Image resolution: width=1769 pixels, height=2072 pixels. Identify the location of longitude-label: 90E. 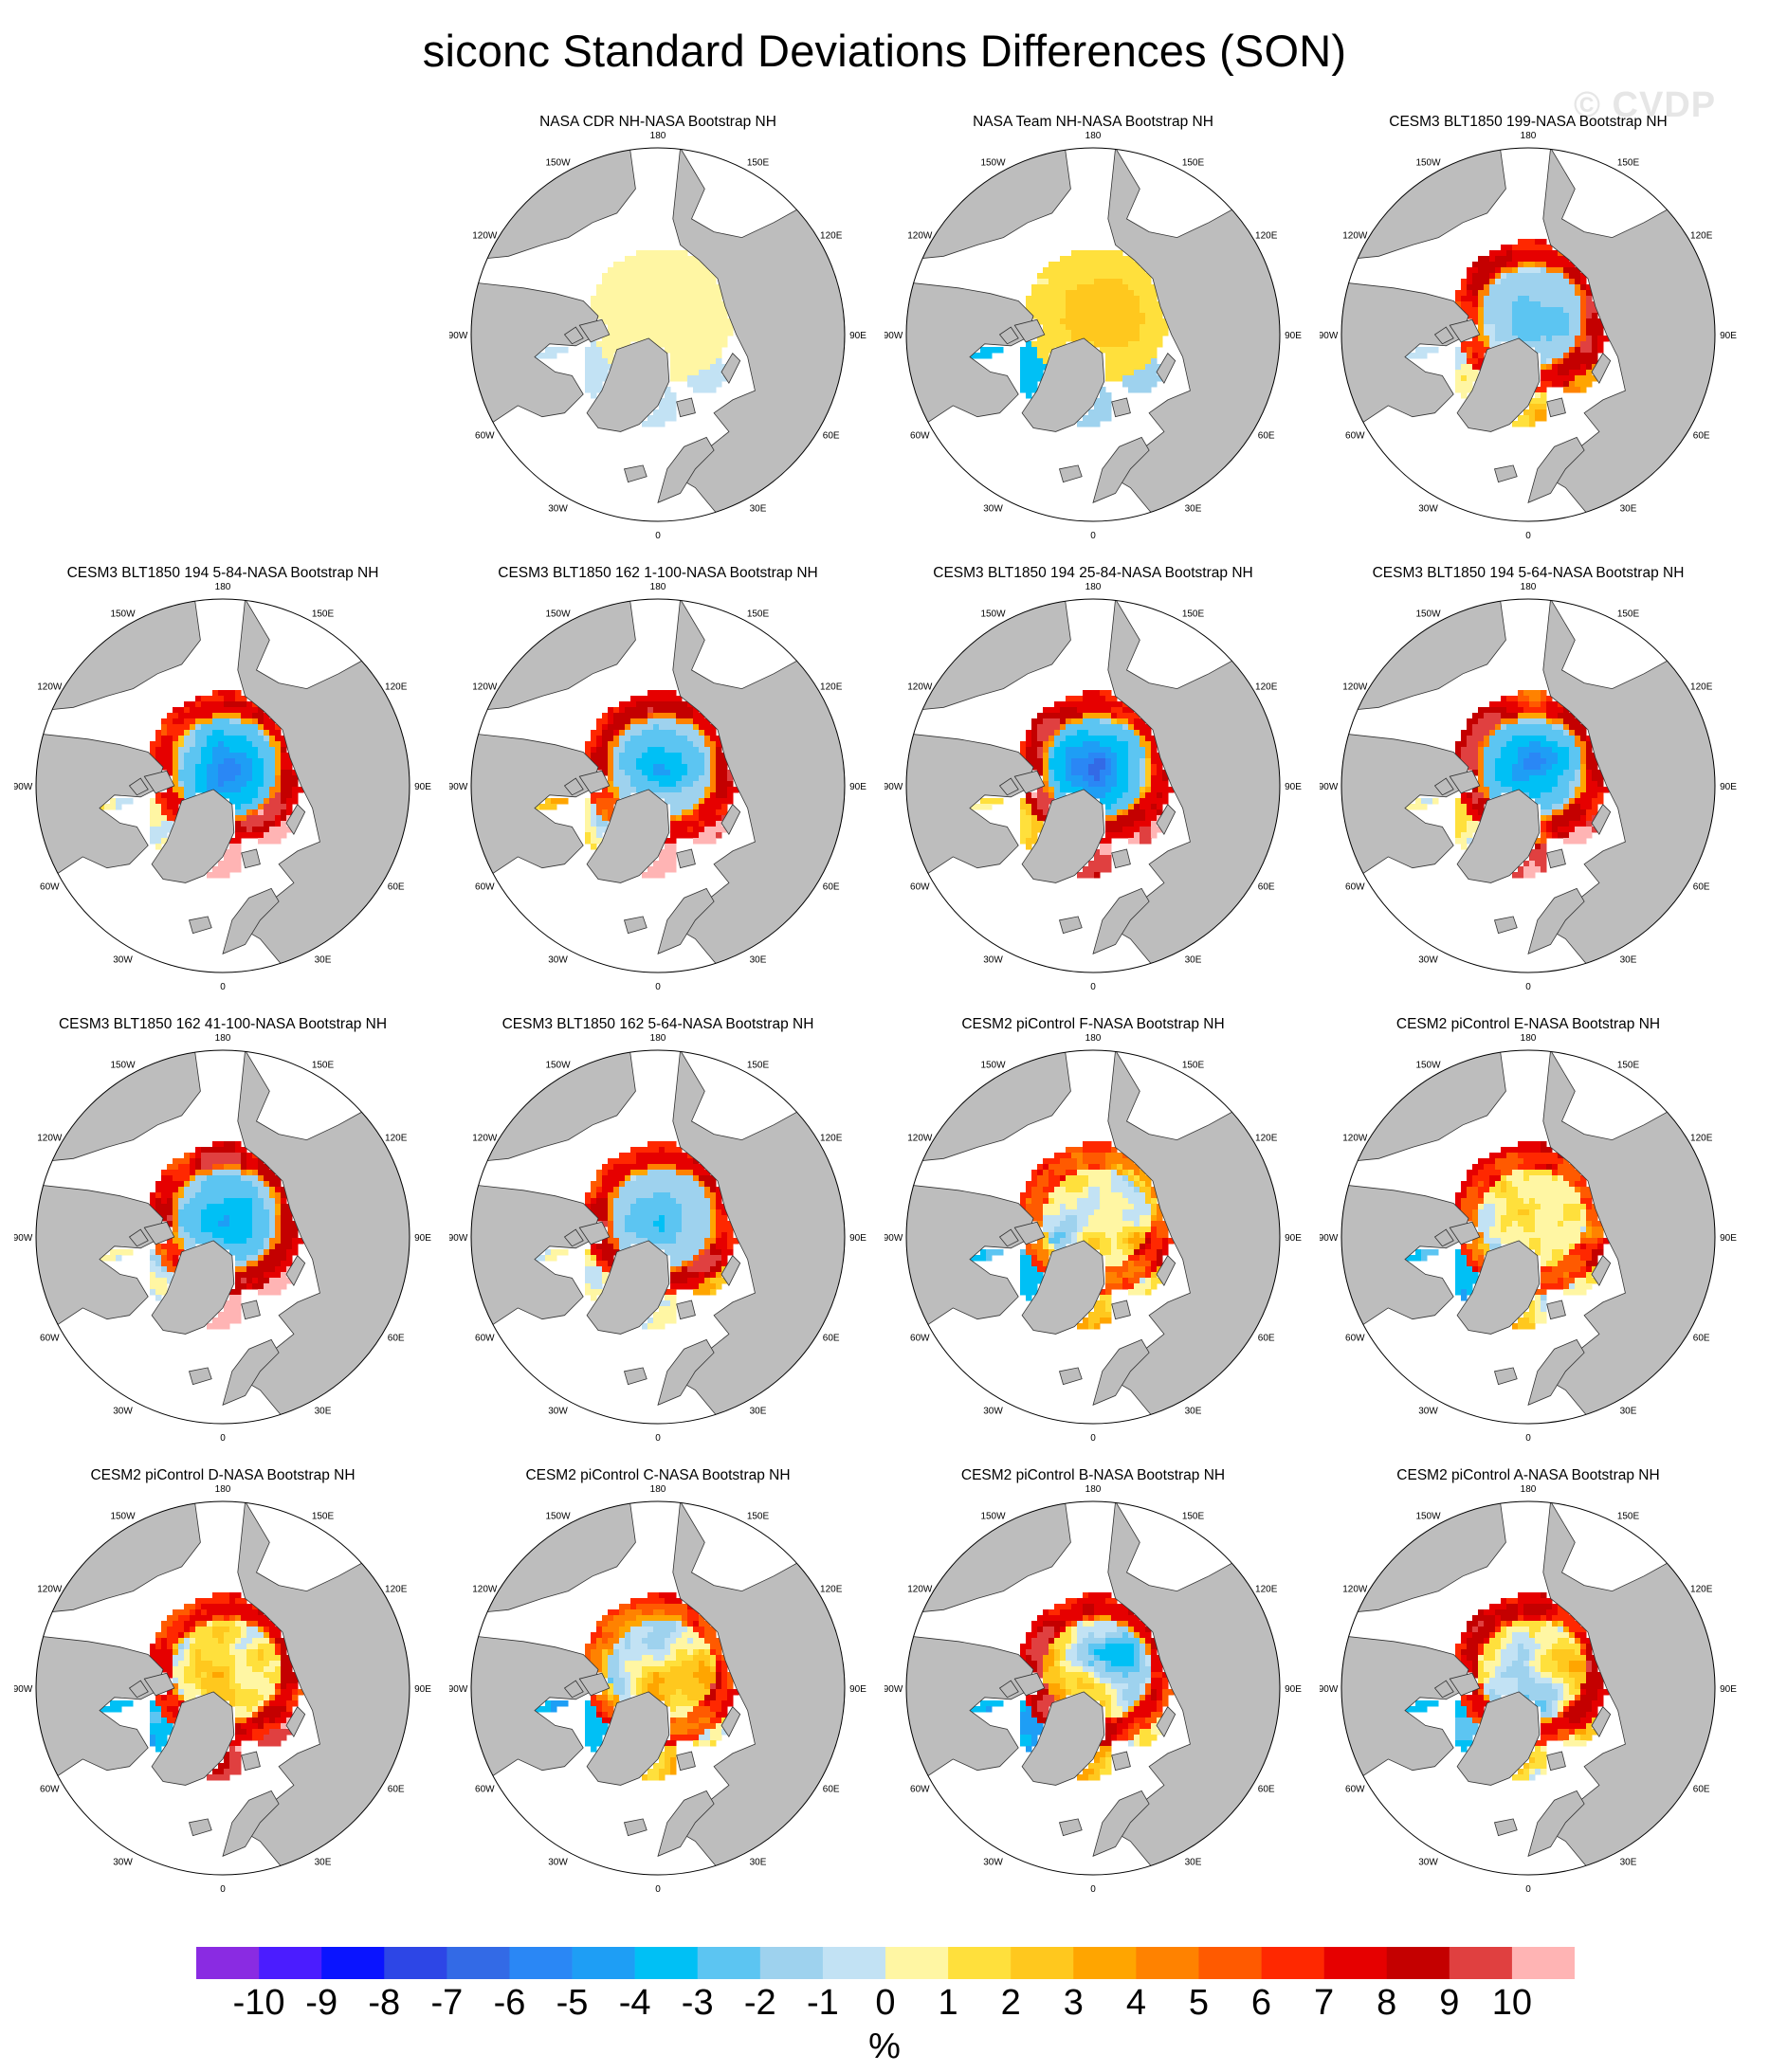
(1293, 336).